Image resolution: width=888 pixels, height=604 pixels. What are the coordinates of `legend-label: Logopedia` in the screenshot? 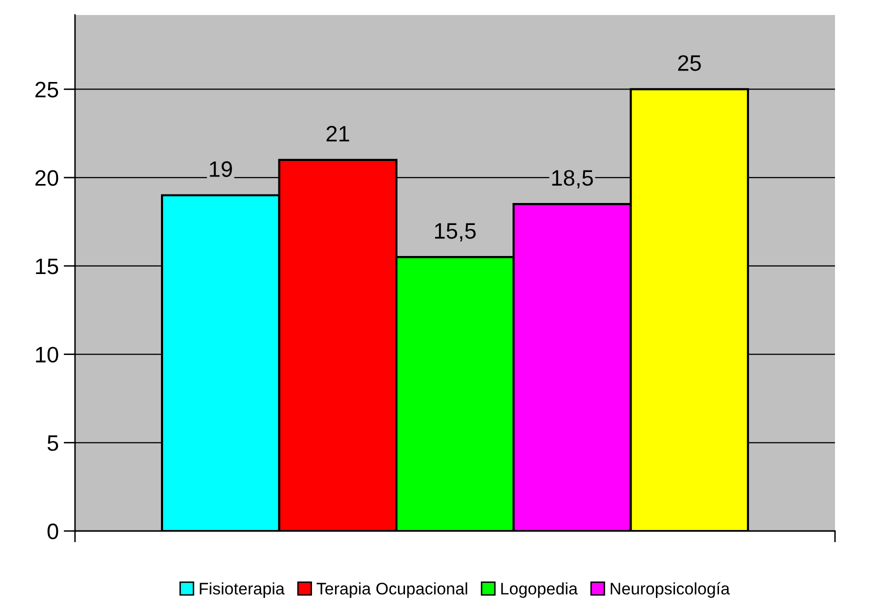 It's located at (539, 590).